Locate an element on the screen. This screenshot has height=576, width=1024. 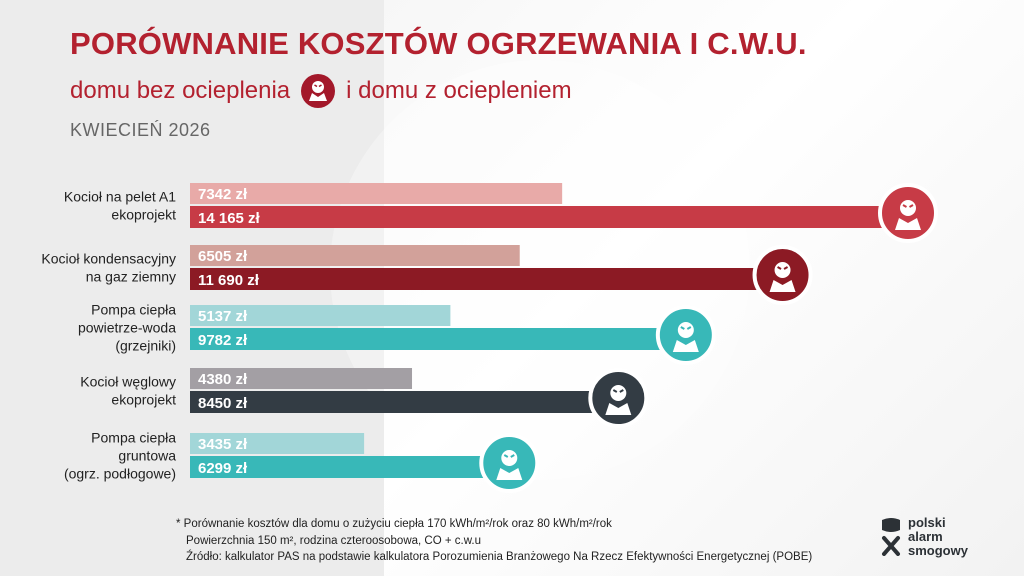
category-label-1-1: Kocioł na pelet A1 is located at coordinates (120, 197).